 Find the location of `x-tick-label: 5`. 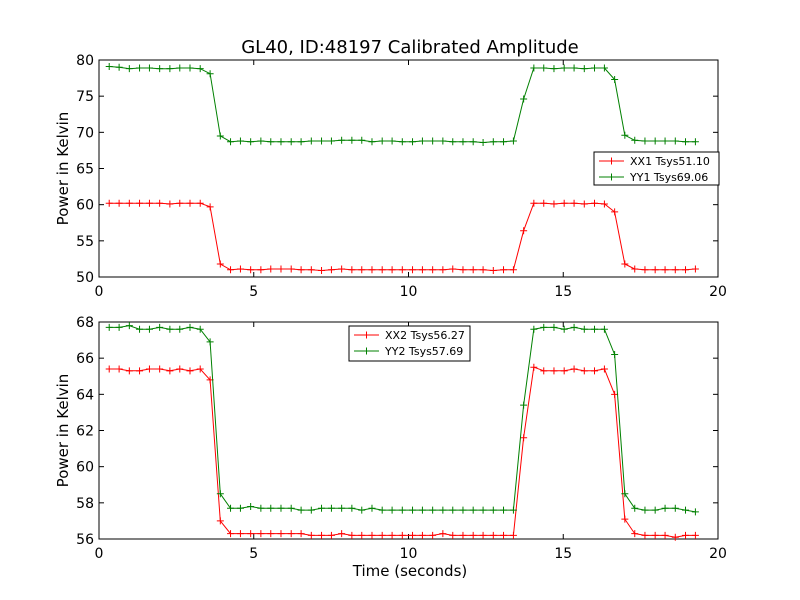

x-tick-label: 5 is located at coordinates (253, 292).